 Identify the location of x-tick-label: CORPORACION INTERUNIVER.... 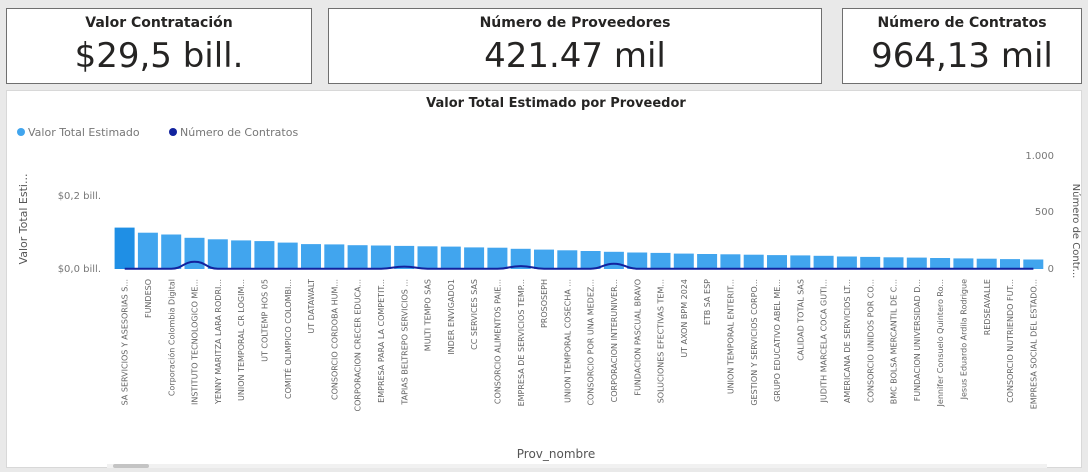
(614, 340).